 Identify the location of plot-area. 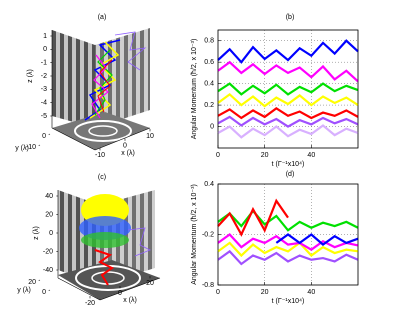
(288, 89).